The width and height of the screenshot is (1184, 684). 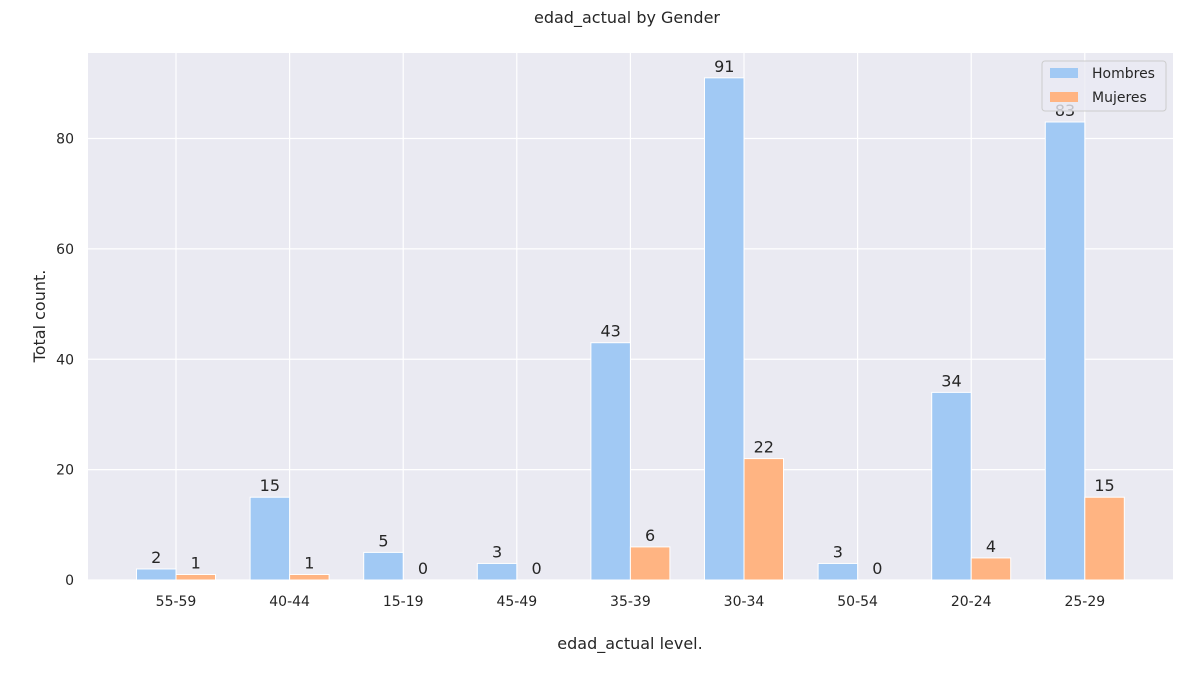 What do you see at coordinates (65, 471) in the screenshot?
I see `y-tick-label: 20` at bounding box center [65, 471].